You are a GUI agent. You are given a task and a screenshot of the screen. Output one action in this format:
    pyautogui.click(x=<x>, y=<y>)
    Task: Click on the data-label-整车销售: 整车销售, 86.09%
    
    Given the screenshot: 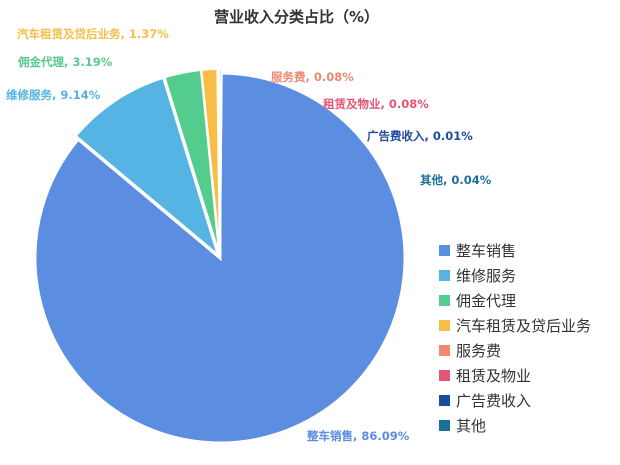 What is the action you would take?
    pyautogui.click(x=358, y=436)
    